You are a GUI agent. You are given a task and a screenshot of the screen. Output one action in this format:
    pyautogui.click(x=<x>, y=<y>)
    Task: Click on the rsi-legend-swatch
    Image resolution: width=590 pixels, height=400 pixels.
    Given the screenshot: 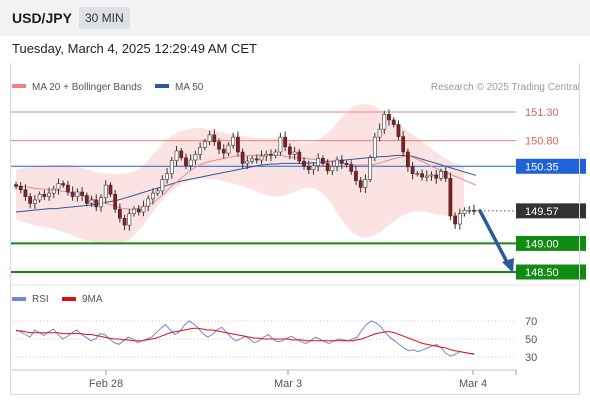 What is the action you would take?
    pyautogui.click(x=19, y=299)
    